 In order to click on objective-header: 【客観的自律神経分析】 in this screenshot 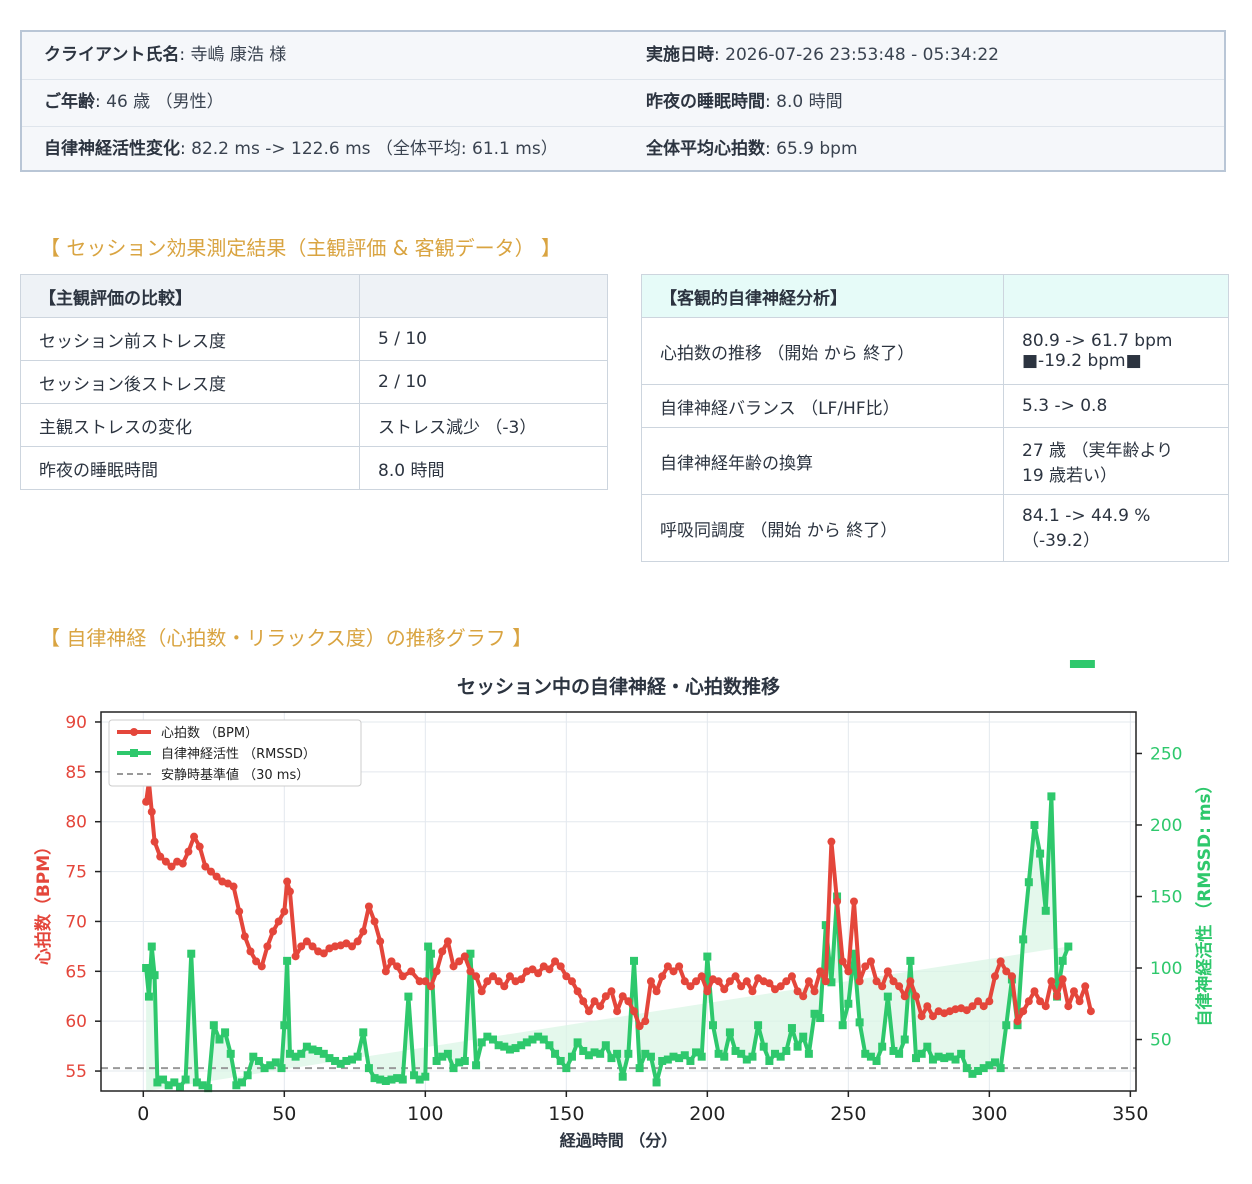, I will do `click(822, 296)`.